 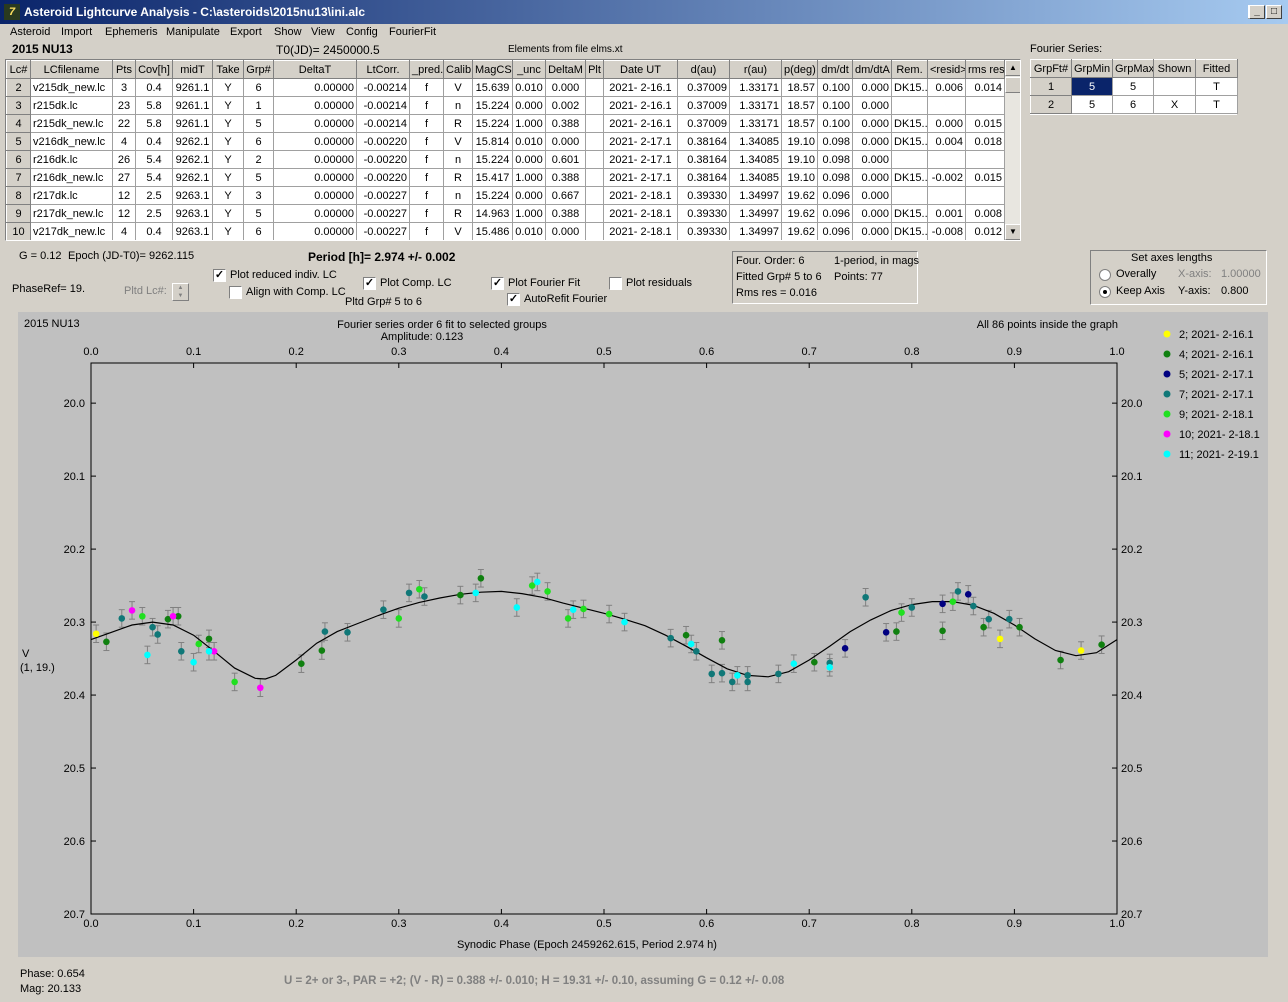 What do you see at coordinates (594, 69) in the screenshot?
I see `lc-column-header: Plt` at bounding box center [594, 69].